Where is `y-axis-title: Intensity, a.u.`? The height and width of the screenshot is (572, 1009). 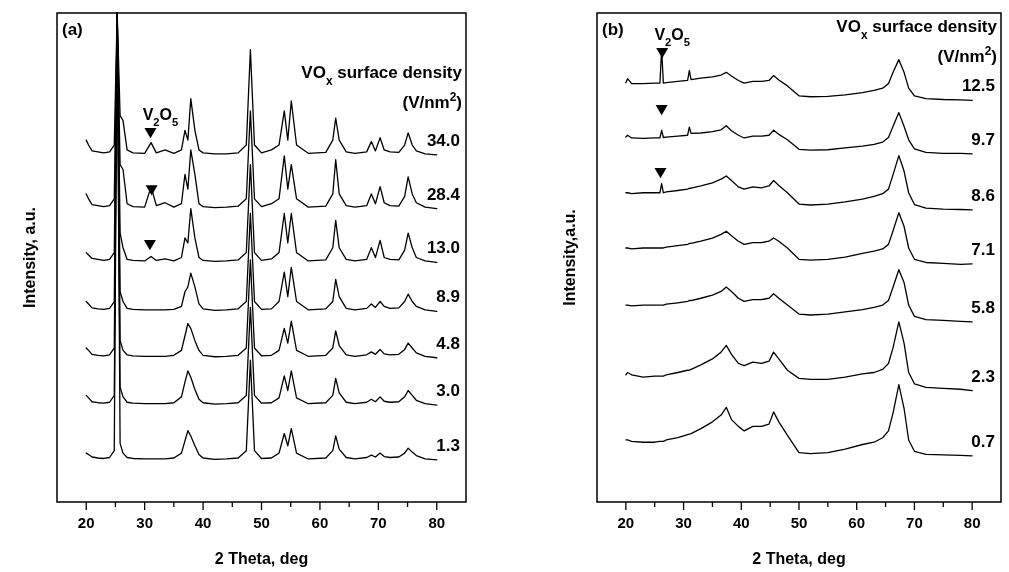
y-axis-title: Intensity, a.u. is located at coordinates (29, 257).